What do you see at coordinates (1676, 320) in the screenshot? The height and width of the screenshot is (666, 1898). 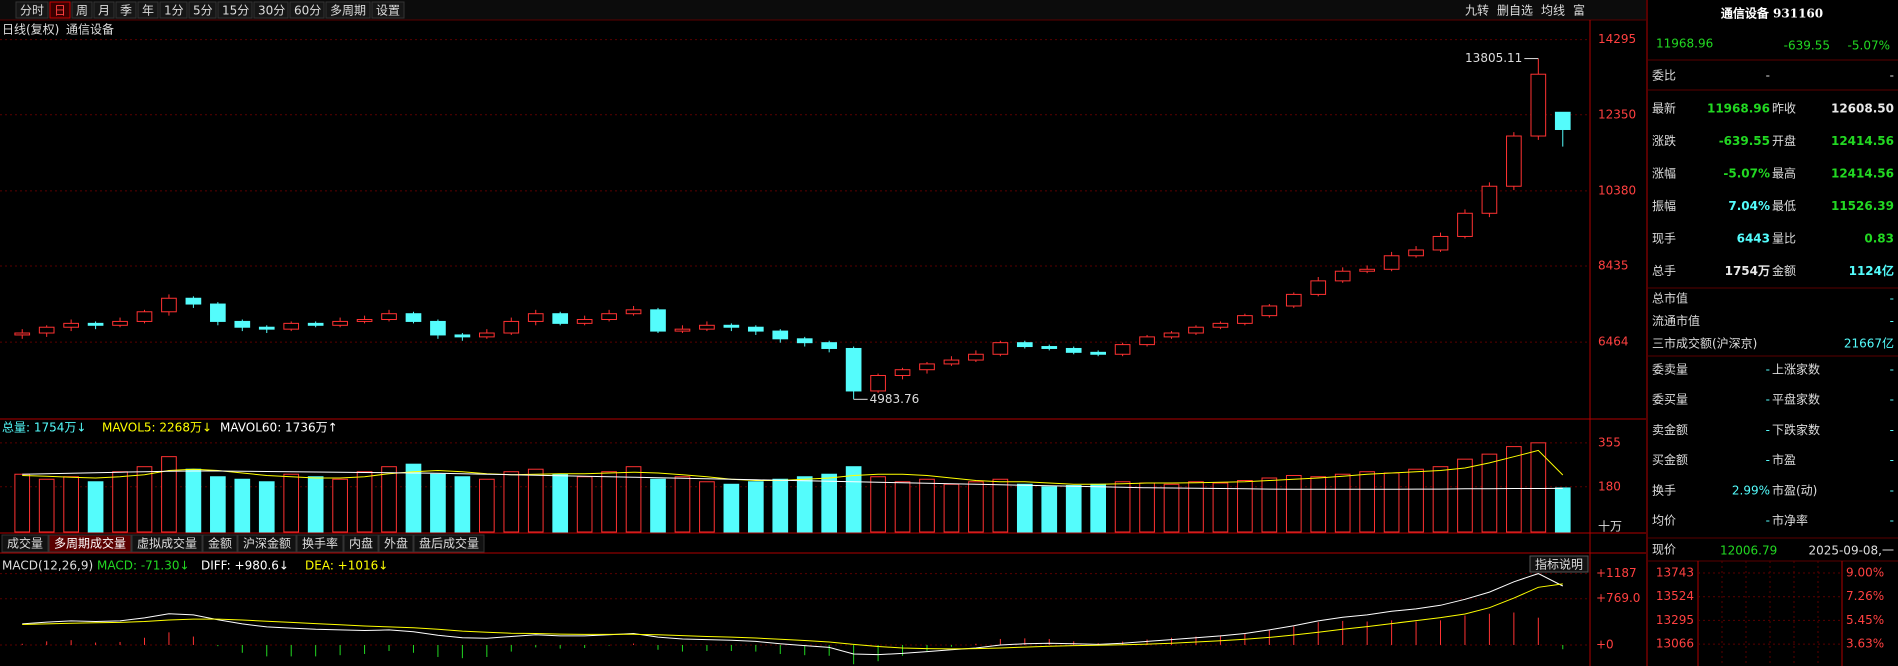 I see `row-label: 流通市值` at bounding box center [1676, 320].